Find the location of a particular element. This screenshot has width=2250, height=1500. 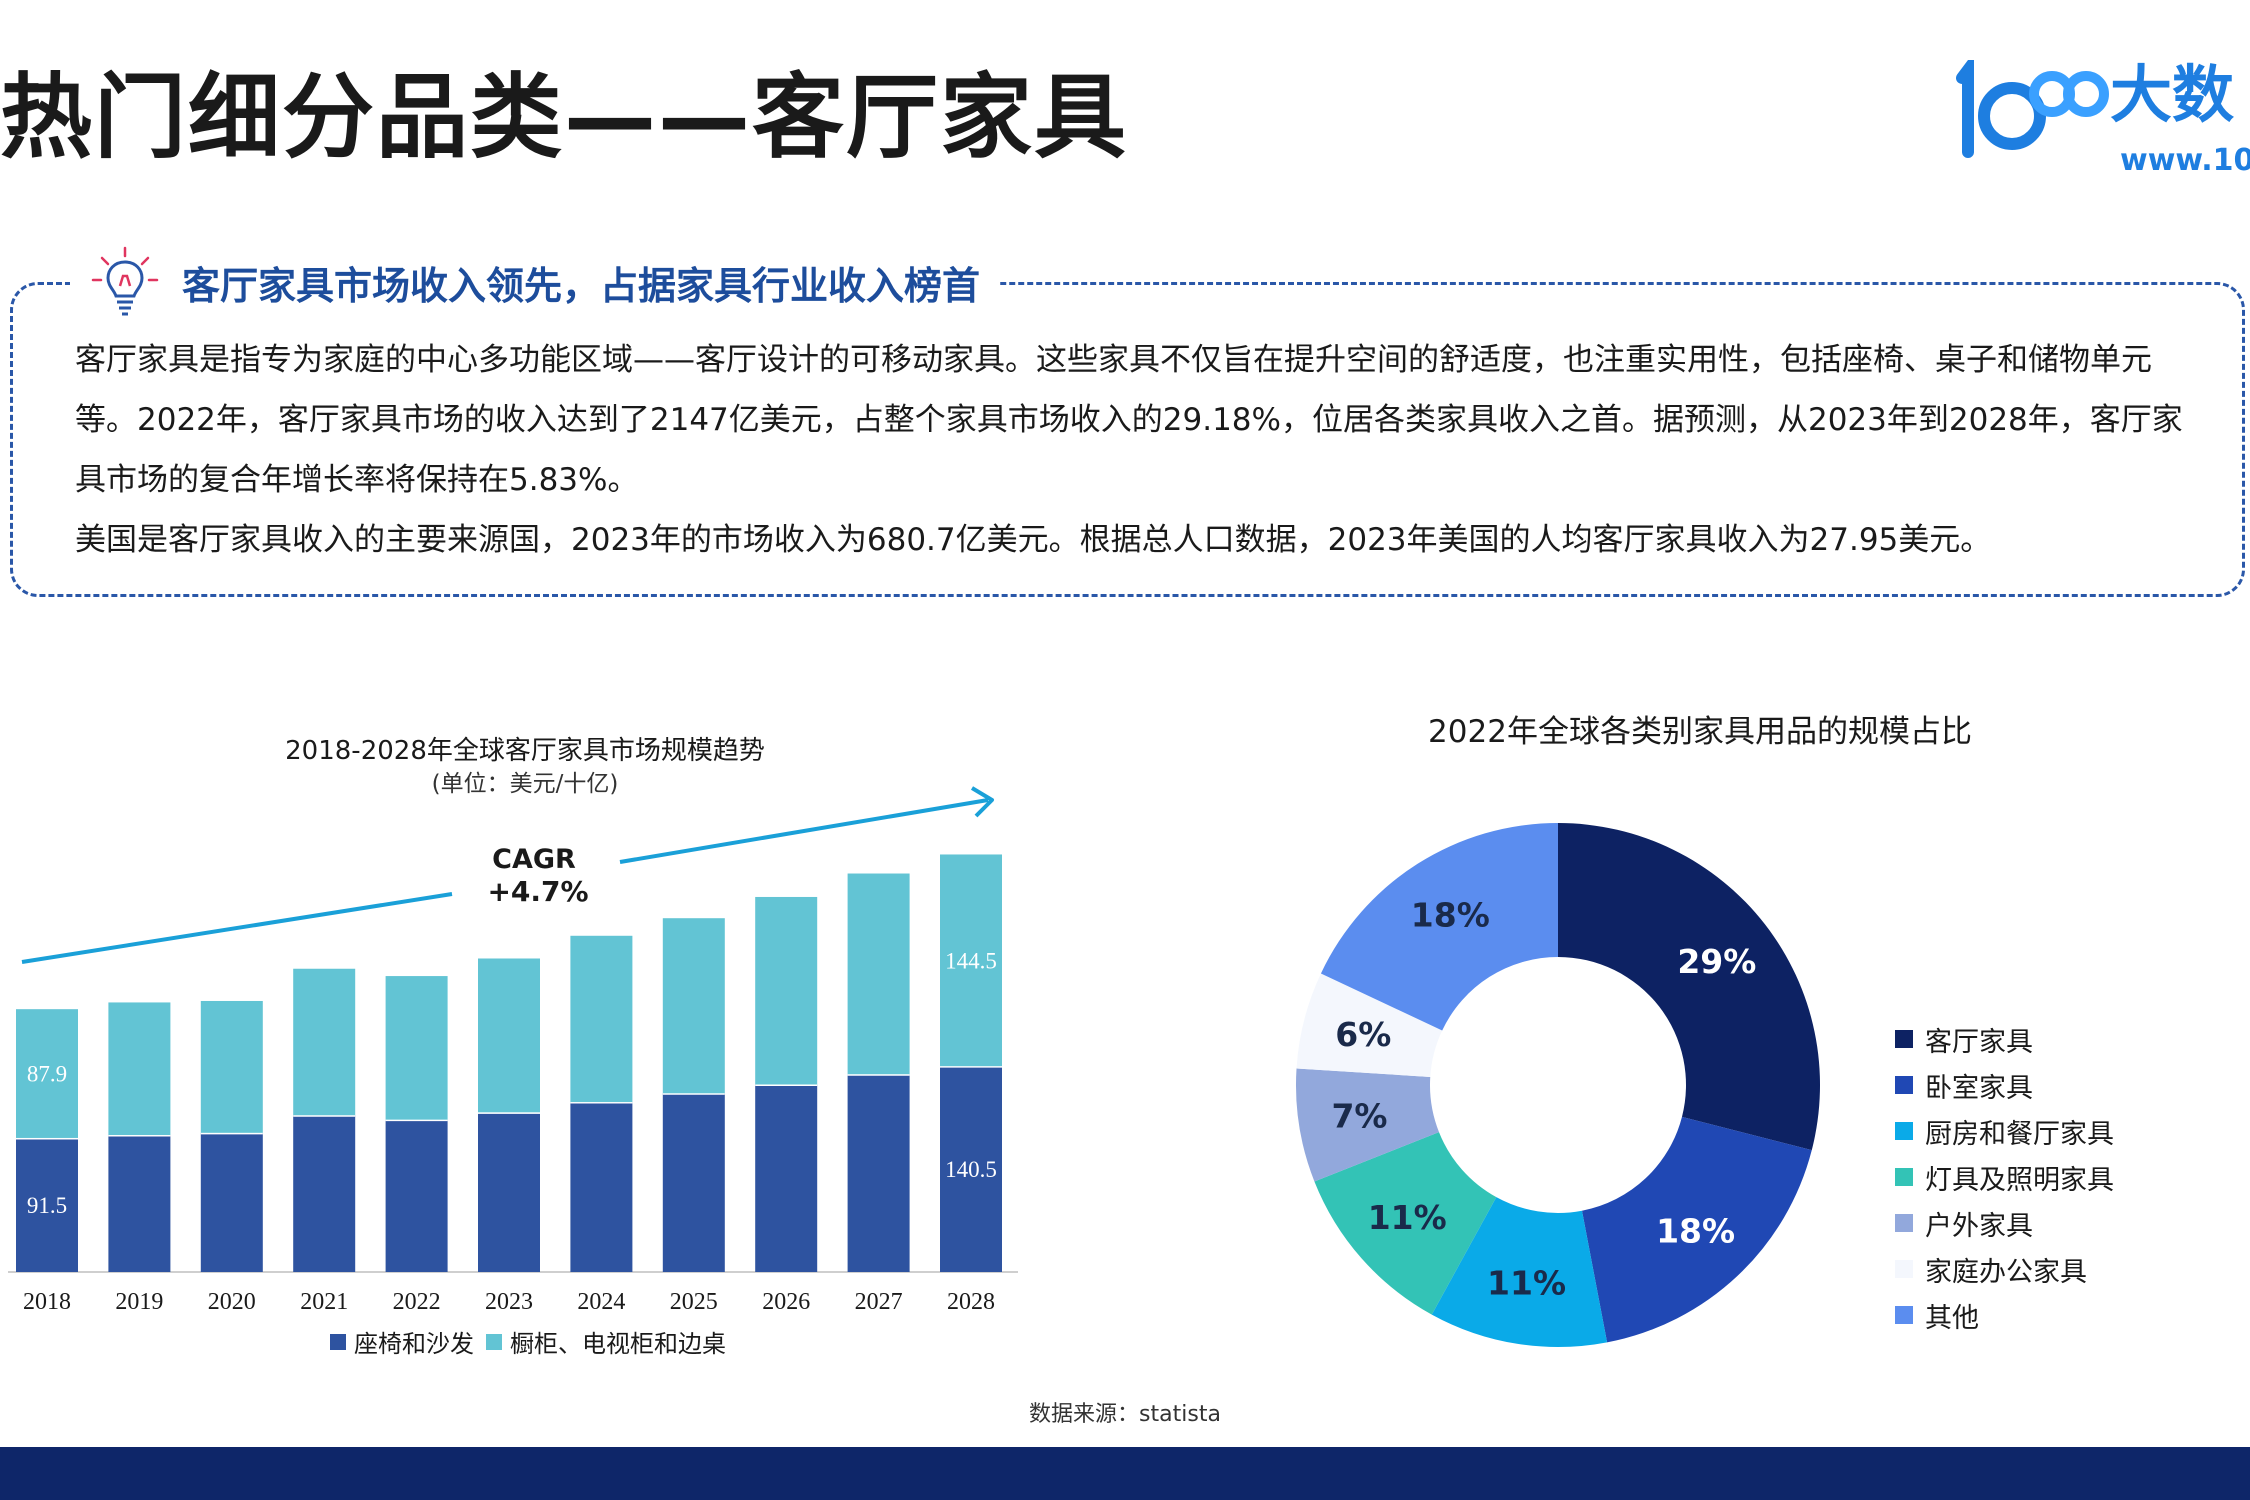

legend-label: 客厅家具 is located at coordinates (1979, 1042).